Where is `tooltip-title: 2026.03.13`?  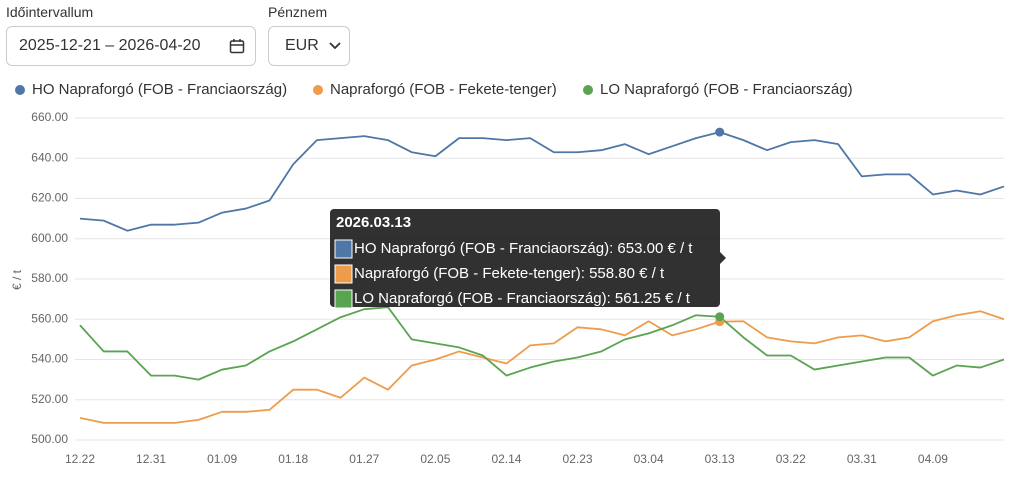
tooltip-title: 2026.03.13 is located at coordinates (373, 222).